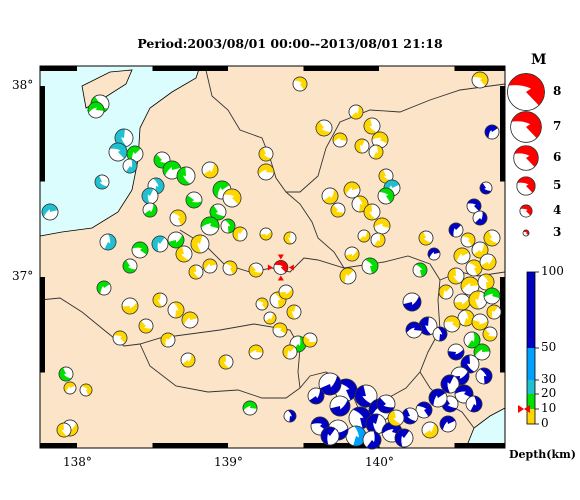 This screenshot has width=580, height=500. Describe the element at coordinates (228, 462) in the screenshot. I see `lon-tick-label: 139°` at that location.